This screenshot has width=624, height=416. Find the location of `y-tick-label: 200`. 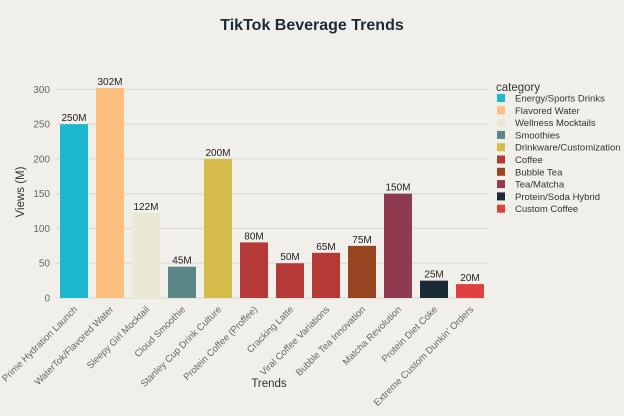

y-tick-label: 200 is located at coordinates (41, 159).